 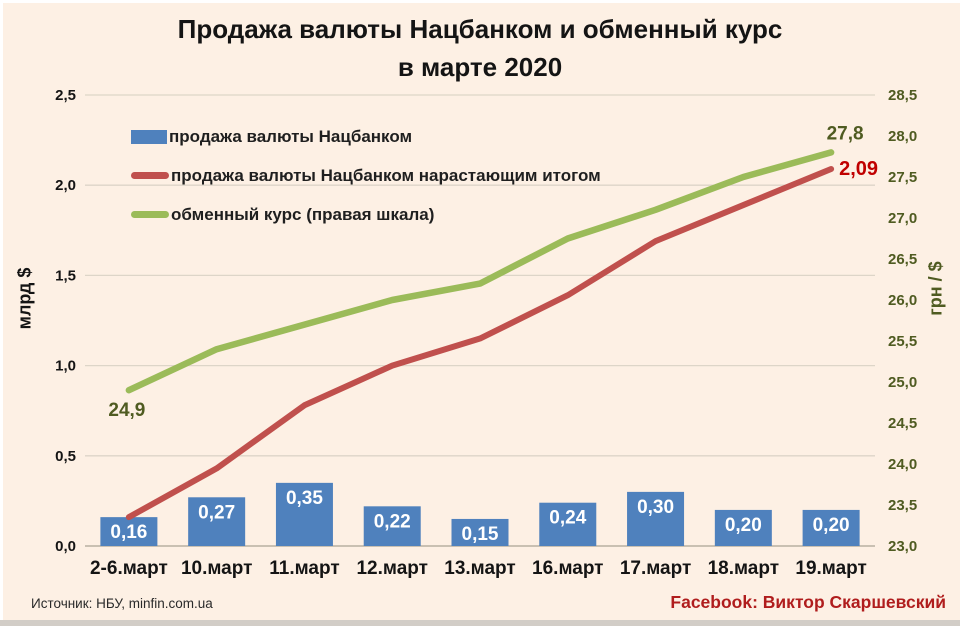 I want to click on svg-text: 10.март, so click(x=216, y=568).